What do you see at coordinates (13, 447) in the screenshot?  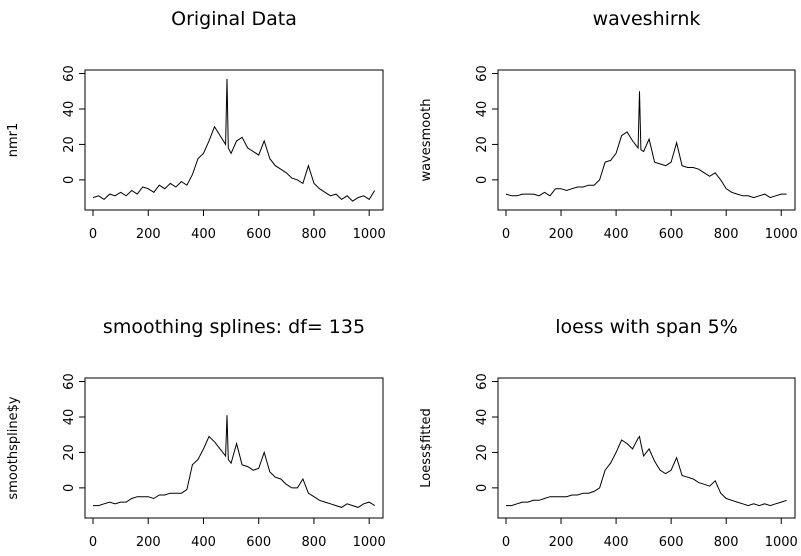 I see `y-axis-label: smoothspline$y` at bounding box center [13, 447].